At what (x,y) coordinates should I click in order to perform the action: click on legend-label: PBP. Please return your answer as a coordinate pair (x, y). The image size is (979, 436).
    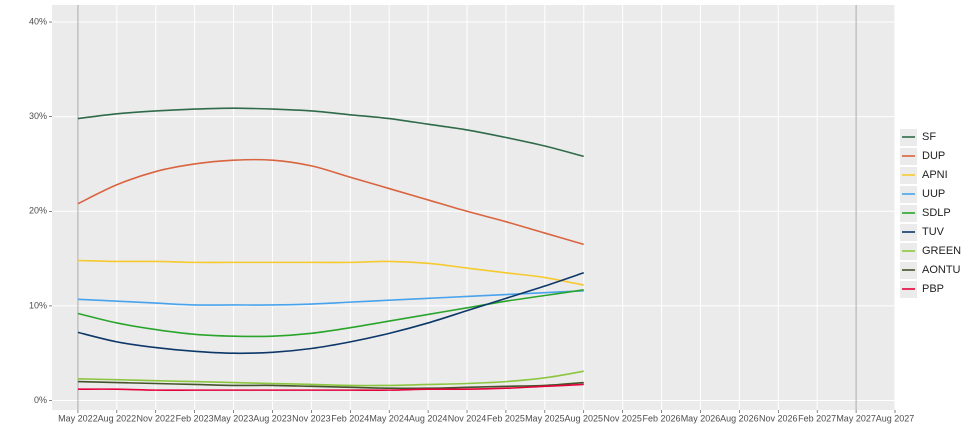
    Looking at the image, I should click on (933, 289).